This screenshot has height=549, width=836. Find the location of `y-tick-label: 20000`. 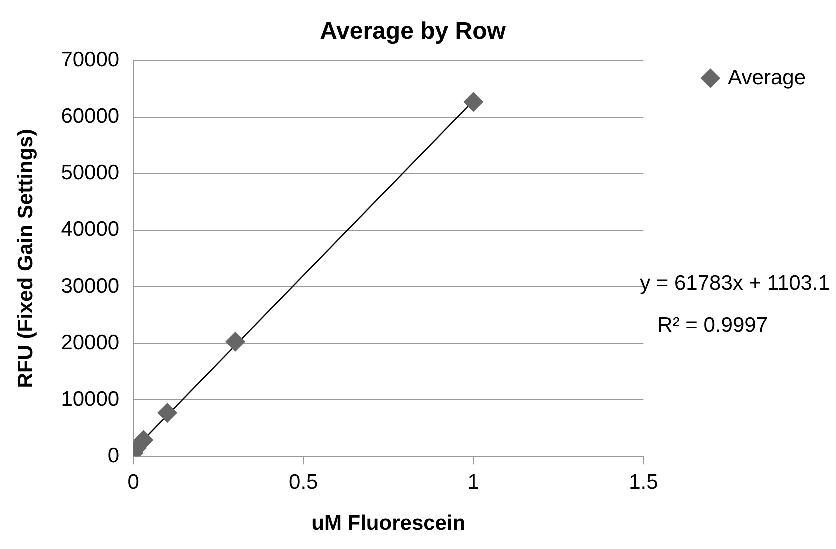

y-tick-label: 20000 is located at coordinates (90, 342).